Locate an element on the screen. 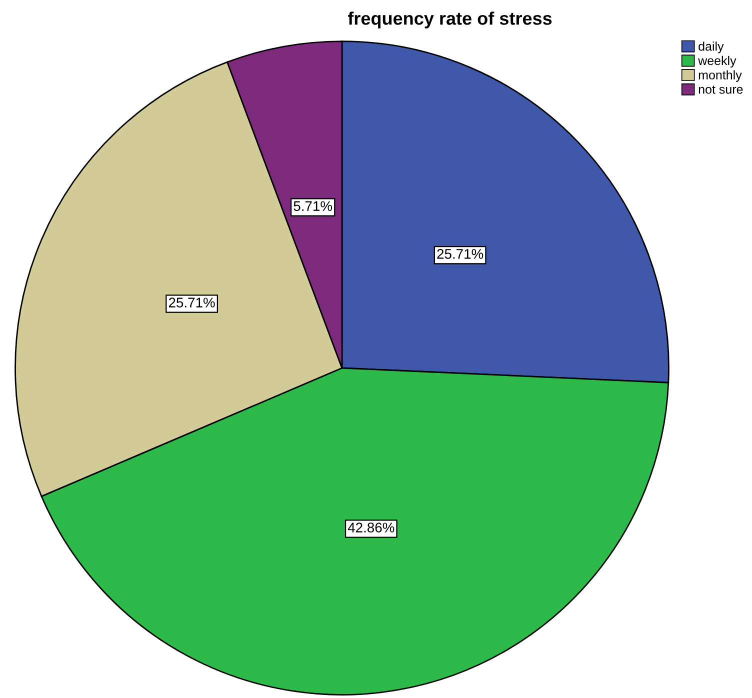  legend-label: not sure is located at coordinates (720, 90).